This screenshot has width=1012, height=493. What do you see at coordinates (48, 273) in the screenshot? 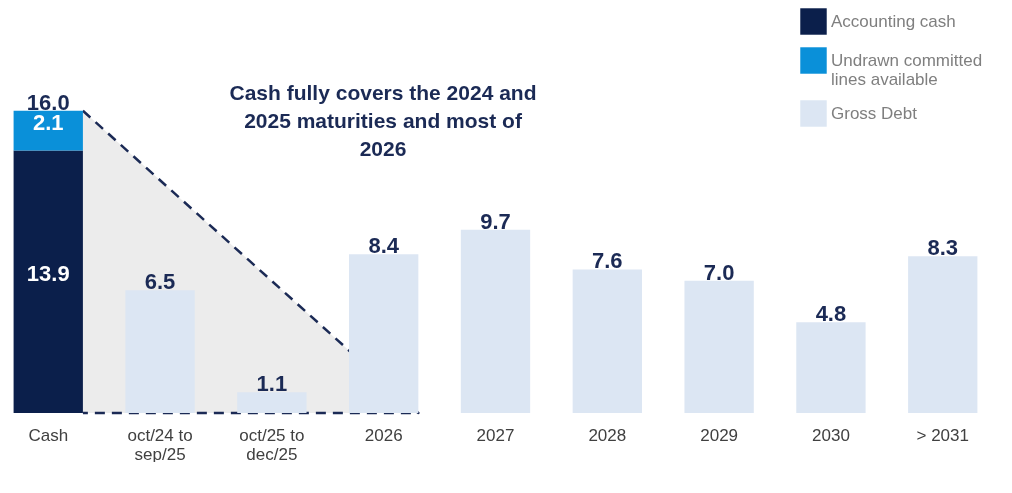
I see `data-label: 13.9` at bounding box center [48, 273].